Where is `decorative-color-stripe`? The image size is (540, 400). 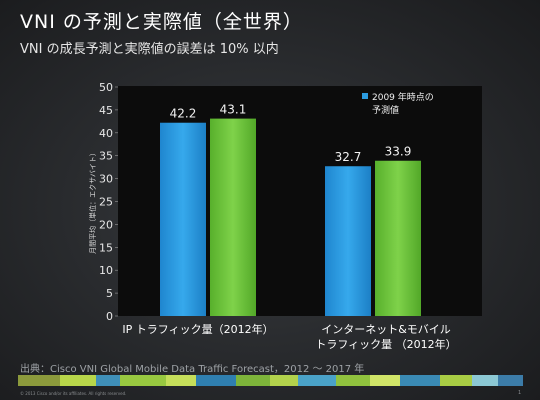
decorative-color-stripe is located at coordinates (270, 380).